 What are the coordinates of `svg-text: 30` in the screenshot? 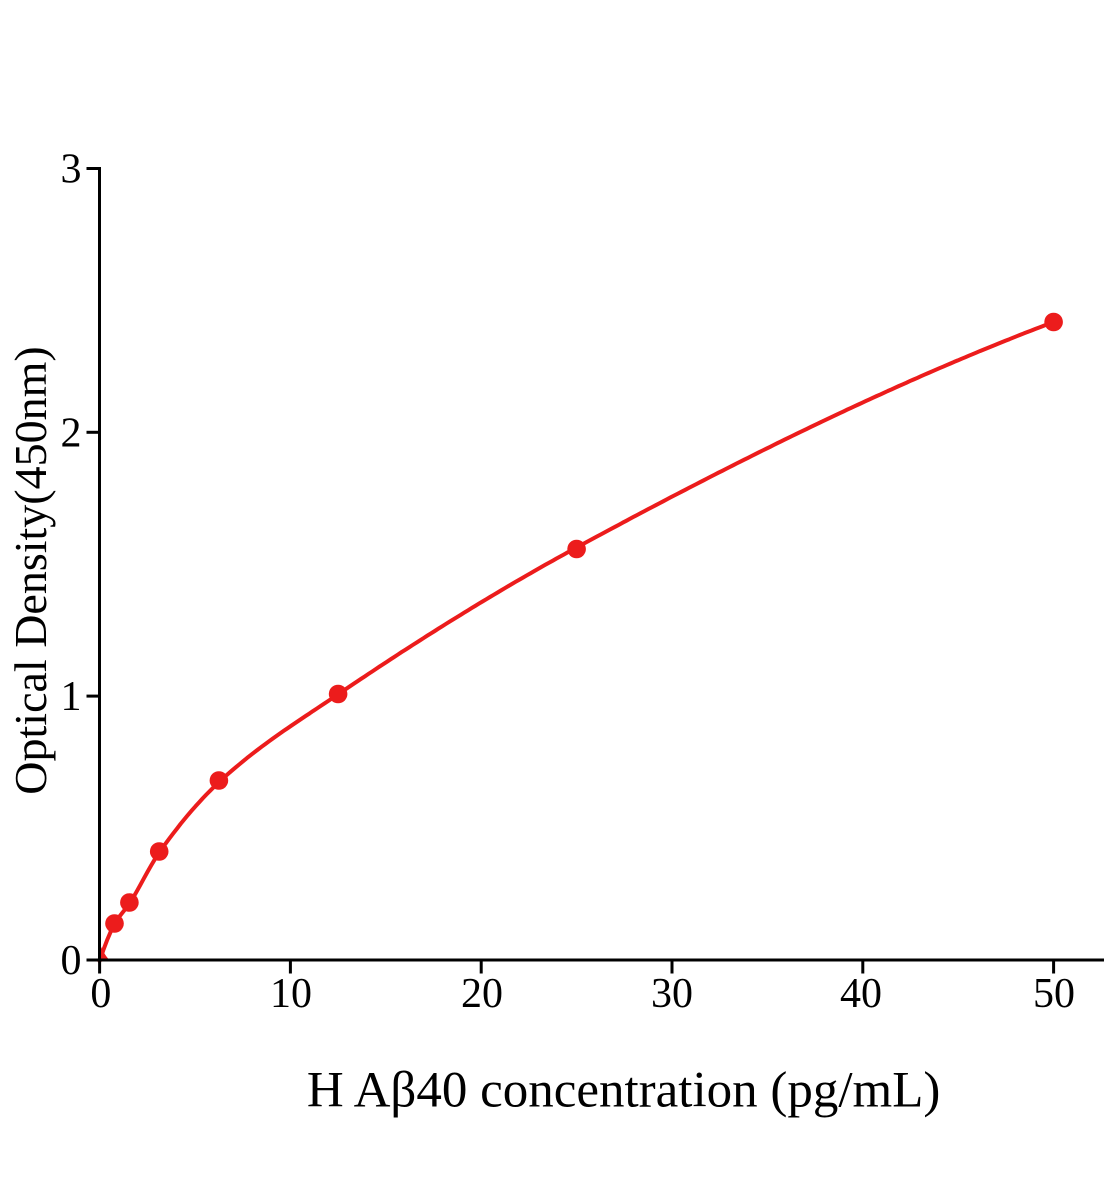 It's located at (672, 994).